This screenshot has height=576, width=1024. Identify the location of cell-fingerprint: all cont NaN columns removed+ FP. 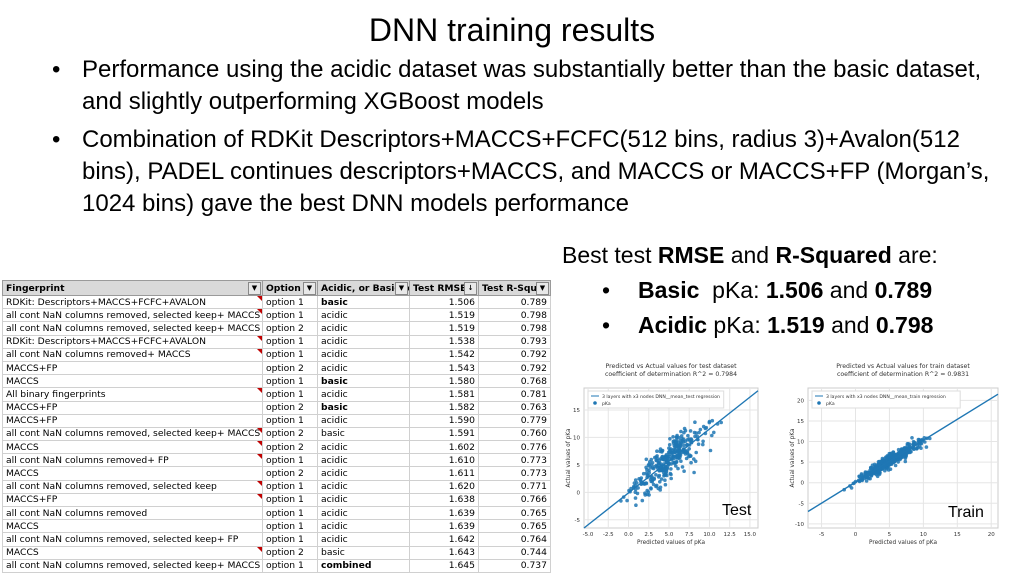
(132, 460).